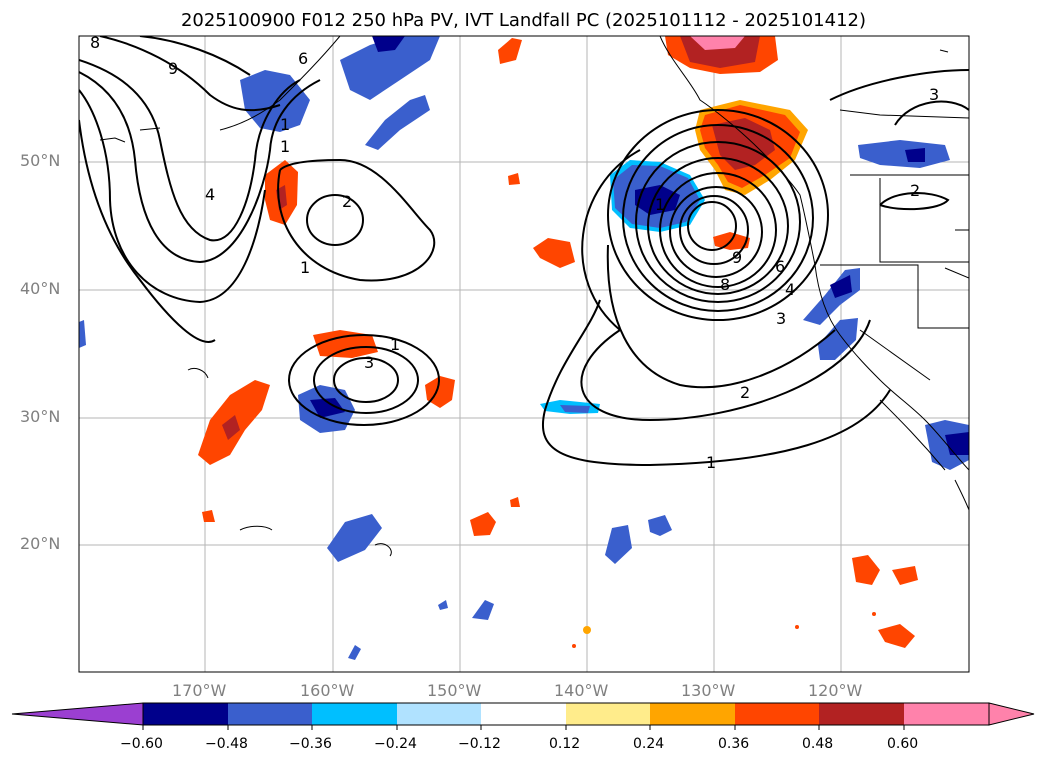 This screenshot has width=1047, height=765. What do you see at coordinates (226, 744) in the screenshot?
I see `colorbar-tick-label: −0.48` at bounding box center [226, 744].